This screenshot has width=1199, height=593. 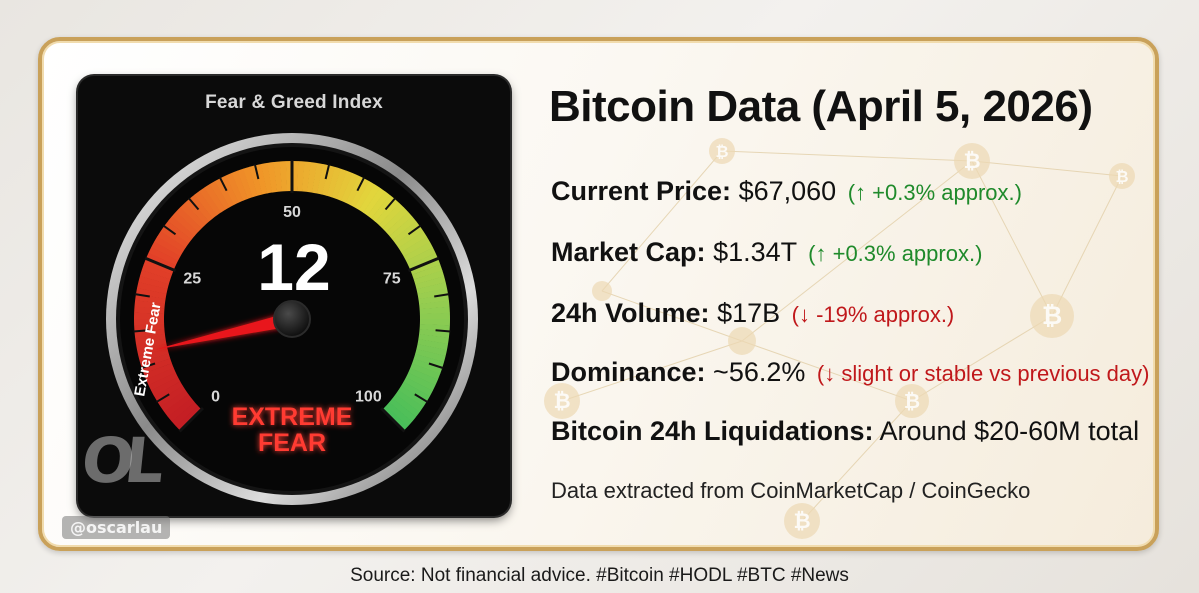 I want to click on stat-label: Bitcoin 24h Liquidations:, so click(x=712, y=431).